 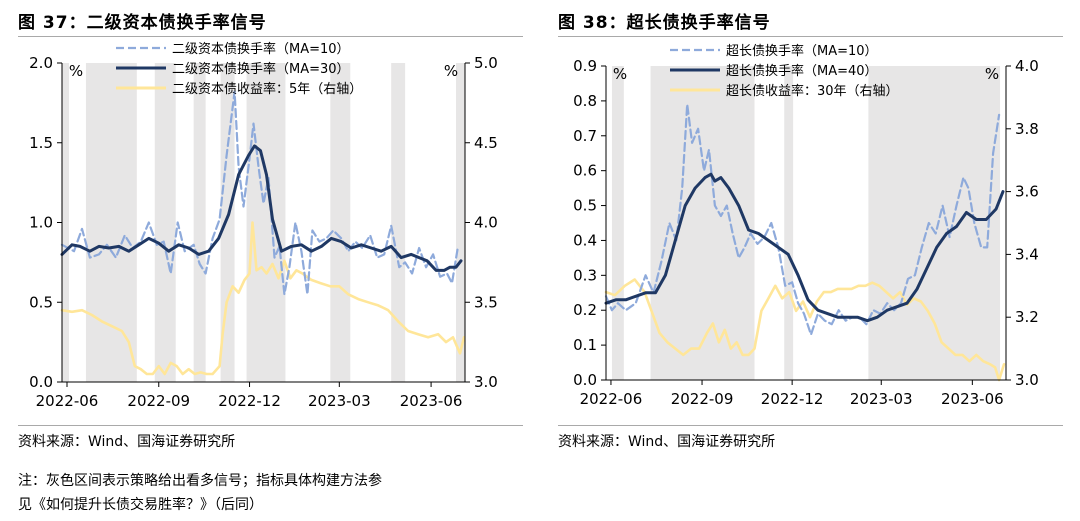 What do you see at coordinates (585, 345) in the screenshot?
I see `left-tick-label: 0.1` at bounding box center [585, 345].